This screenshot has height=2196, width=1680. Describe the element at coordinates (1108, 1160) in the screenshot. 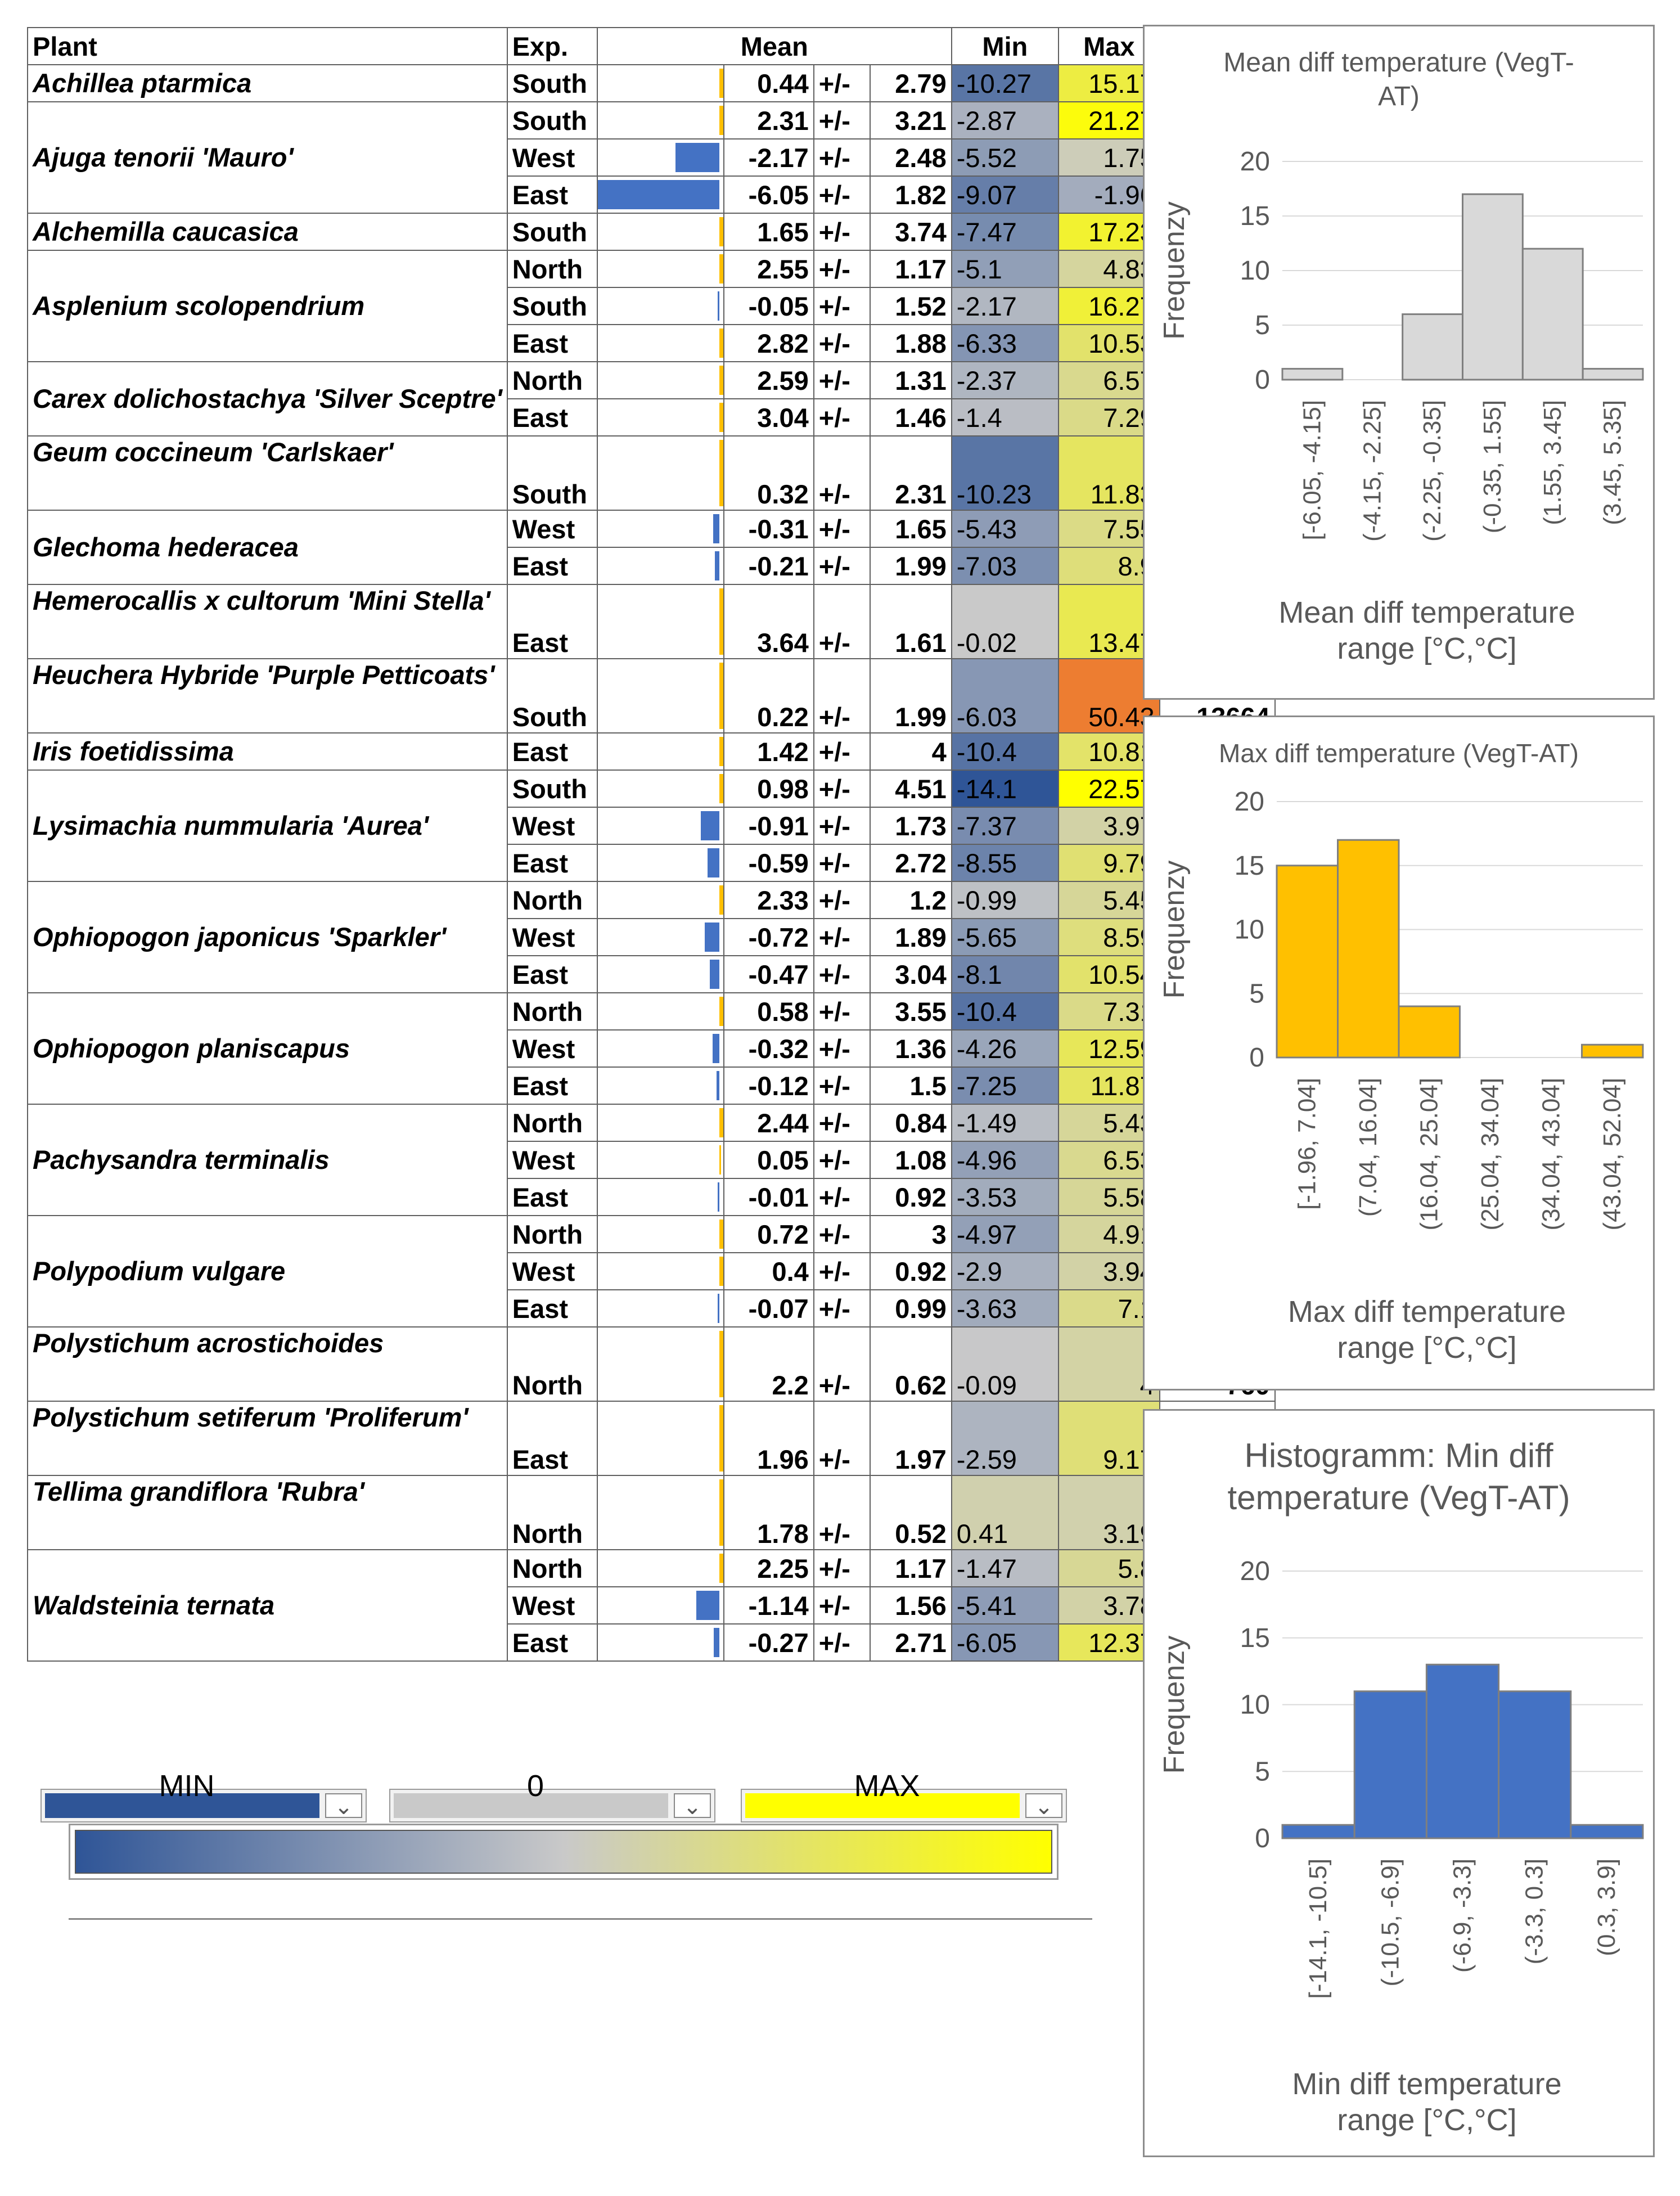

I see `max-value: 6.53` at that location.